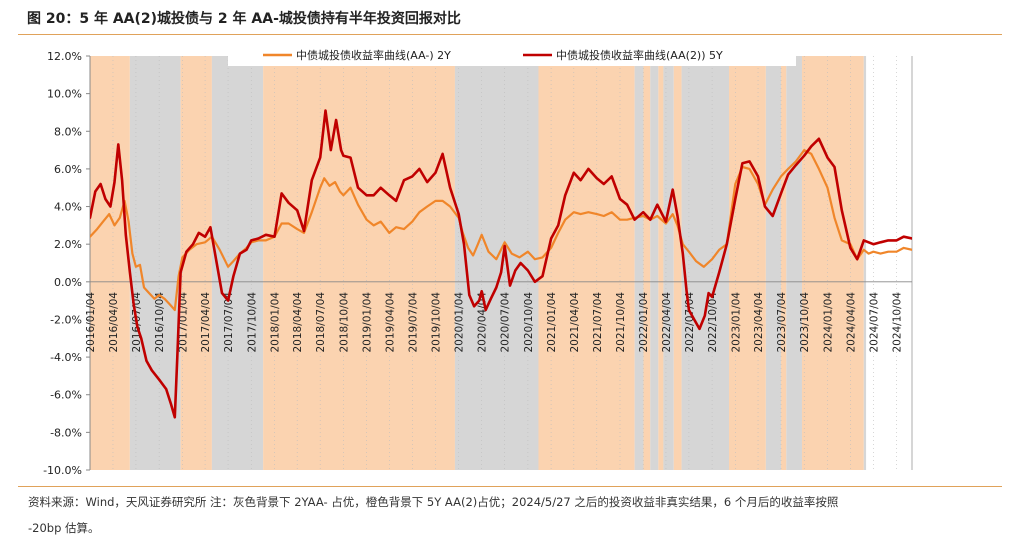 This screenshot has width=1012, height=550. Describe the element at coordinates (782, 322) in the screenshot. I see `x-tick-label: 2023/07/04` at that location.